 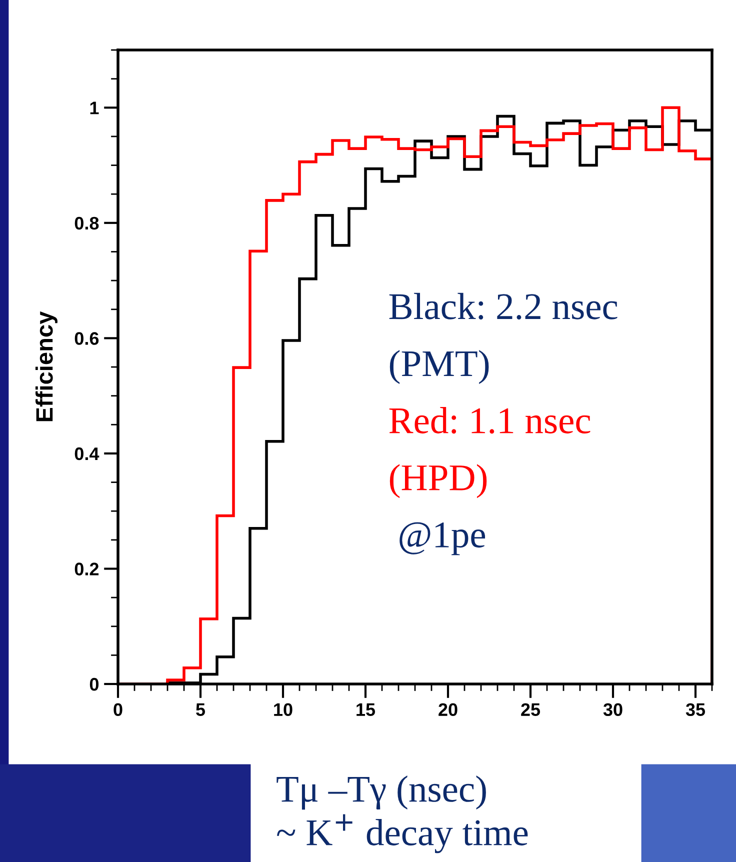 I want to click on y-tick-label: 0.8, so click(x=86, y=223).